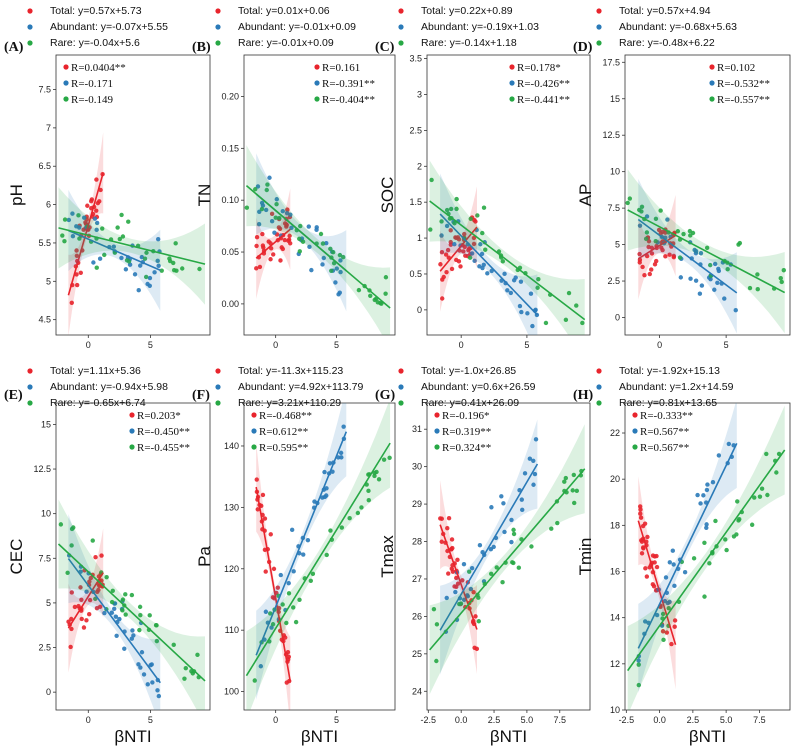 The height and width of the screenshot is (752, 793). What do you see at coordinates (30, 403) in the screenshot?
I see `legend-marker-rare` at bounding box center [30, 403].